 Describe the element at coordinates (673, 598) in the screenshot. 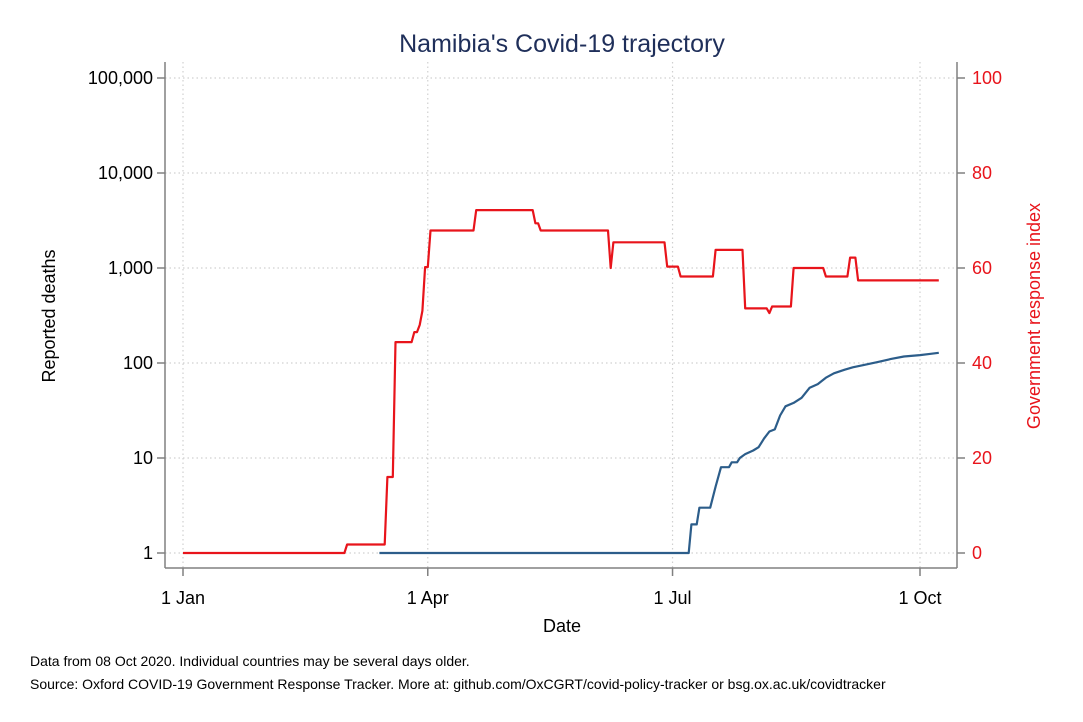

I see `x-tick-label: 1 Jul` at that location.